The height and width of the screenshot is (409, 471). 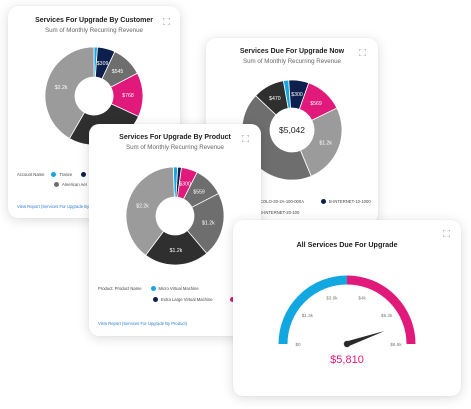 I want to click on gauge-needle, so click(x=365, y=338).